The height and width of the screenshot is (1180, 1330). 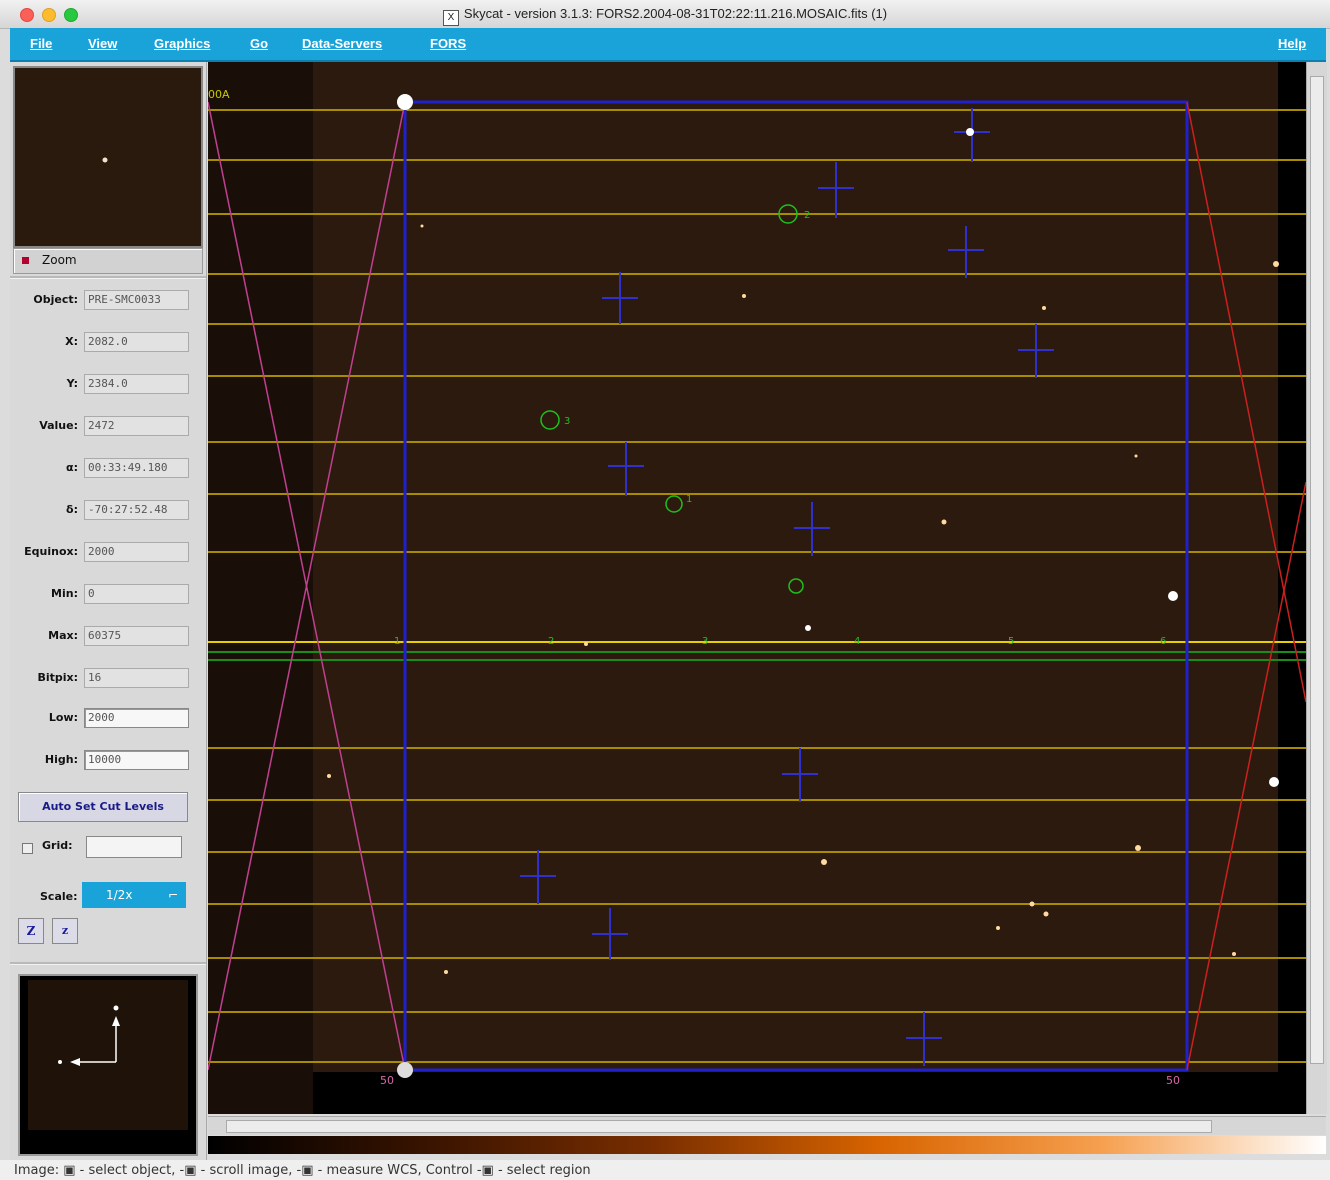 What do you see at coordinates (450, 18) in the screenshot?
I see `x11-app-icon: X` at bounding box center [450, 18].